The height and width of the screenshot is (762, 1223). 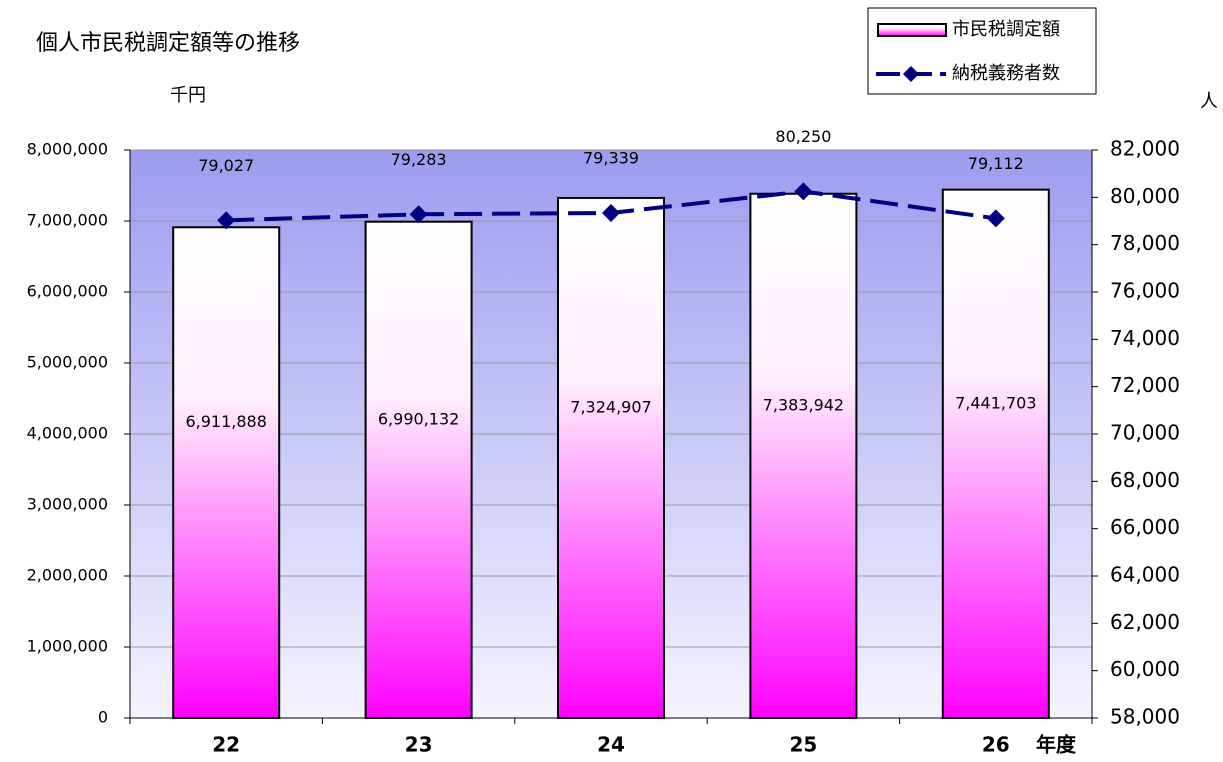 I want to click on y-axis-label: 千円, so click(x=188, y=95).